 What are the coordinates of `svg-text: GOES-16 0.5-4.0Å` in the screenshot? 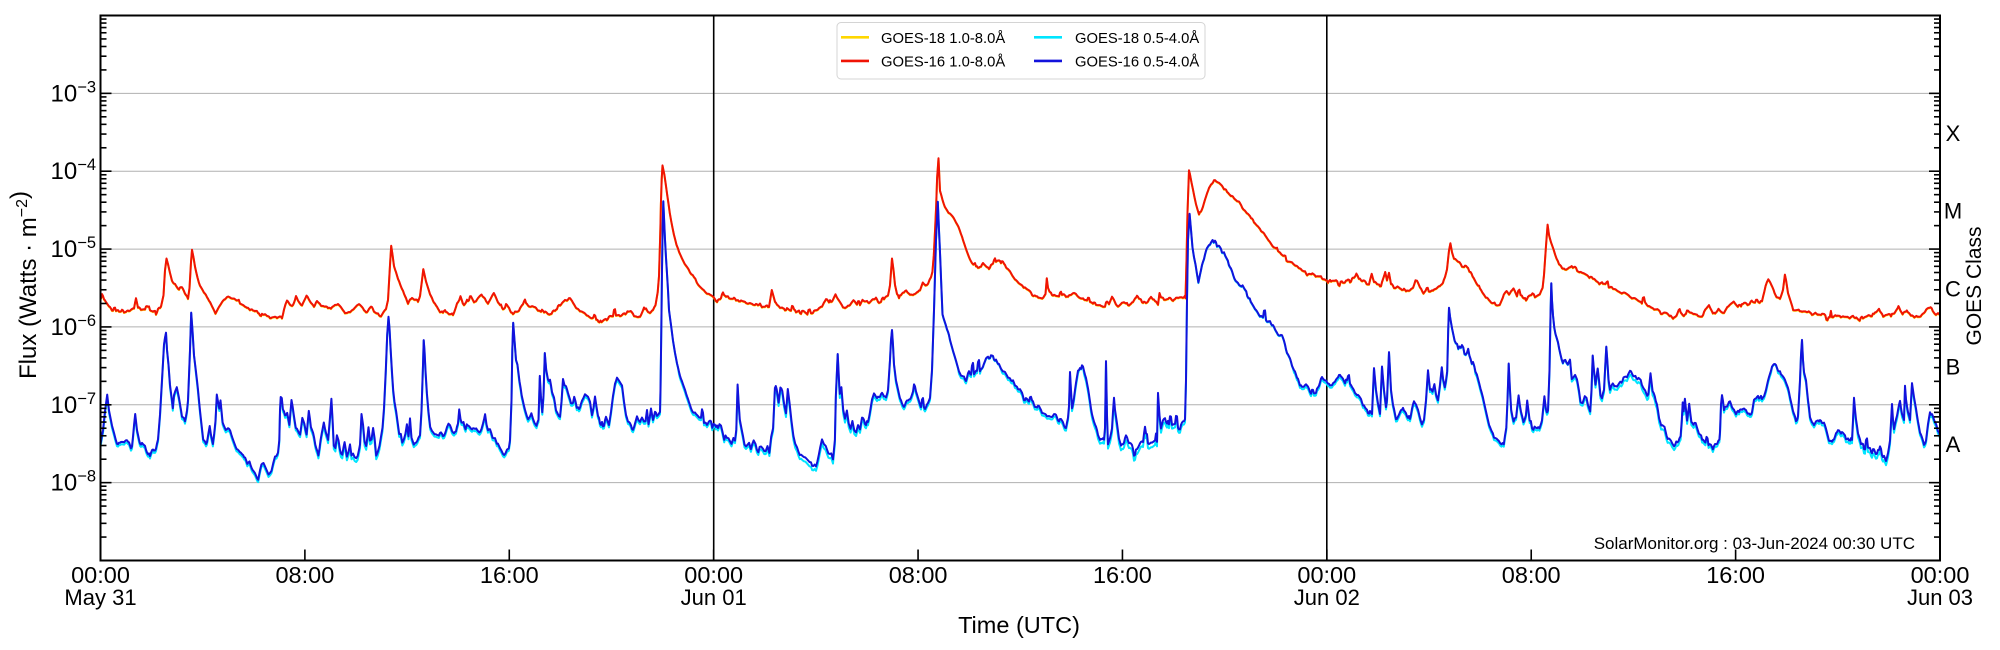 It's located at (1137, 61).